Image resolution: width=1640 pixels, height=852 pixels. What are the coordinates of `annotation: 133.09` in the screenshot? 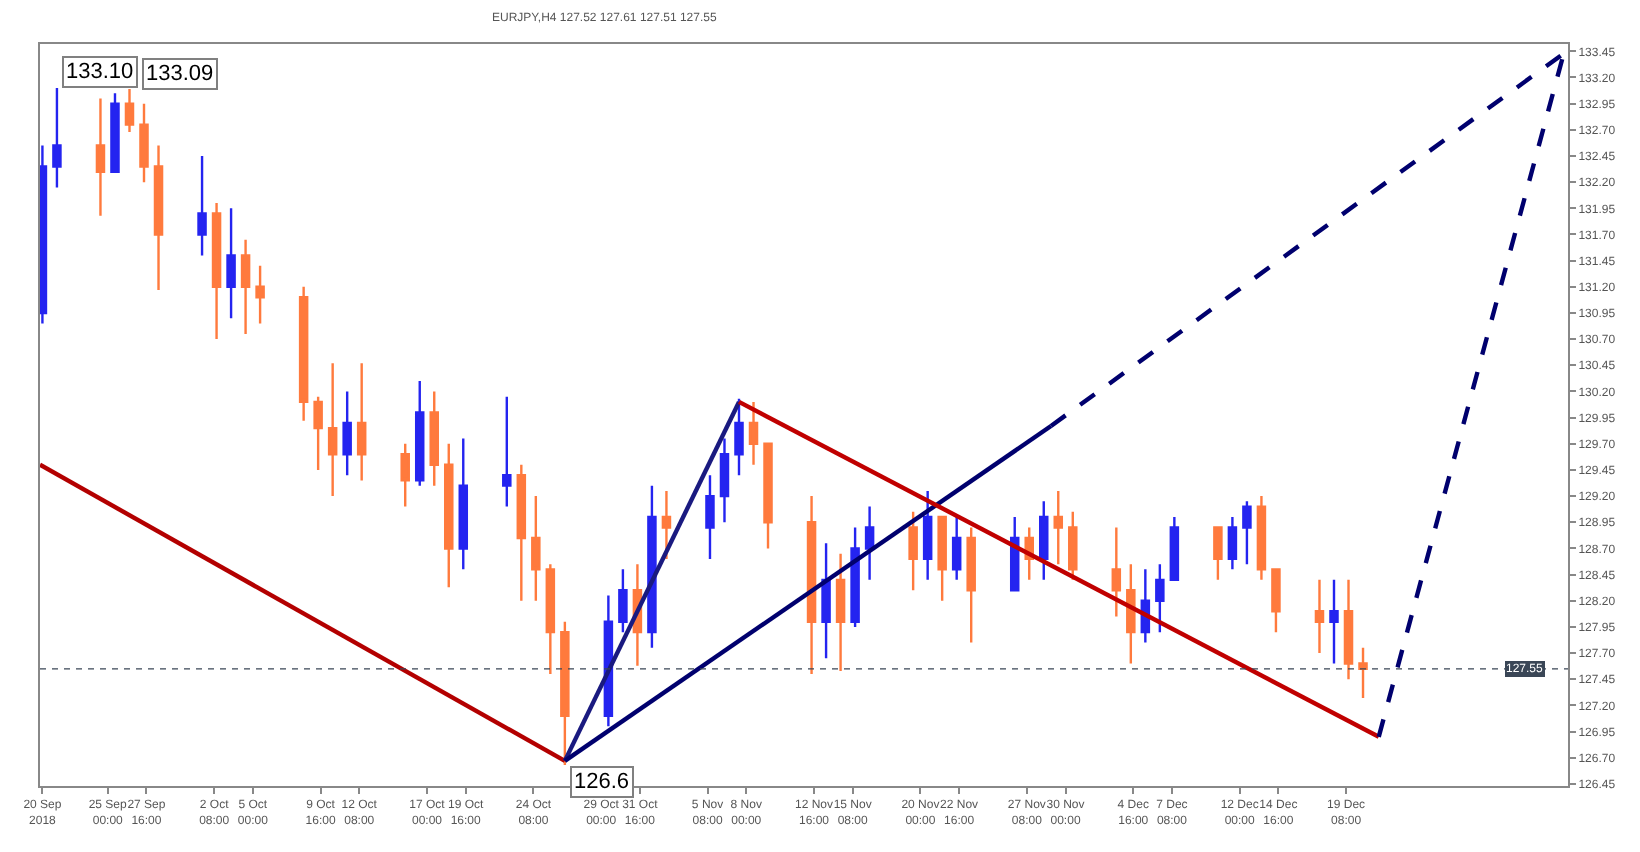 It's located at (180, 74).